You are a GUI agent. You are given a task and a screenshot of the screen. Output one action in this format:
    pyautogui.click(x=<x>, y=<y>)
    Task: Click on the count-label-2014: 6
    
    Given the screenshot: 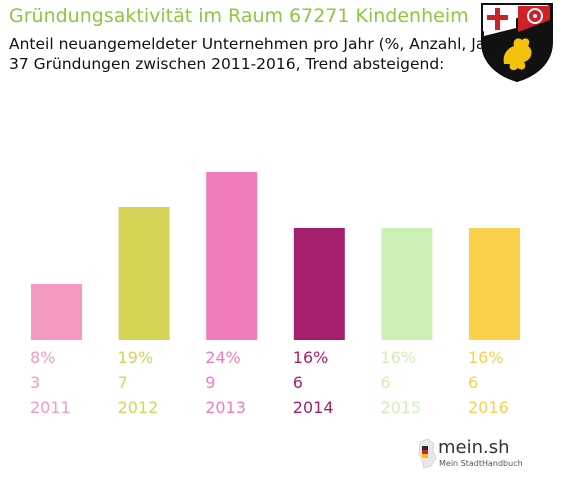 What is the action you would take?
    pyautogui.click(x=297, y=382)
    